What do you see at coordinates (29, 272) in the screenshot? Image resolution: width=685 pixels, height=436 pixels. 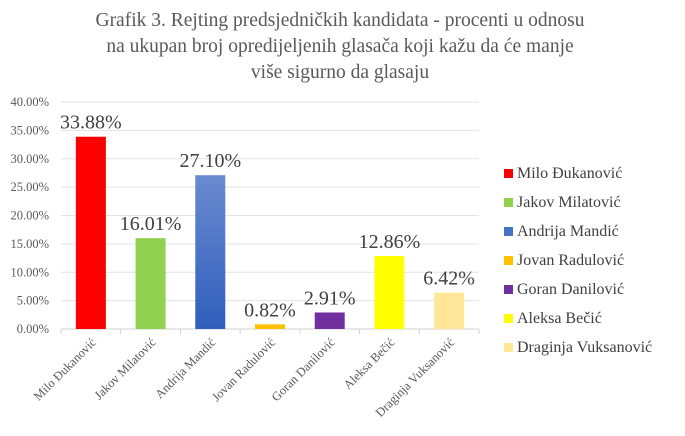 I see `y-tick-label: 10.00%` at bounding box center [29, 272].